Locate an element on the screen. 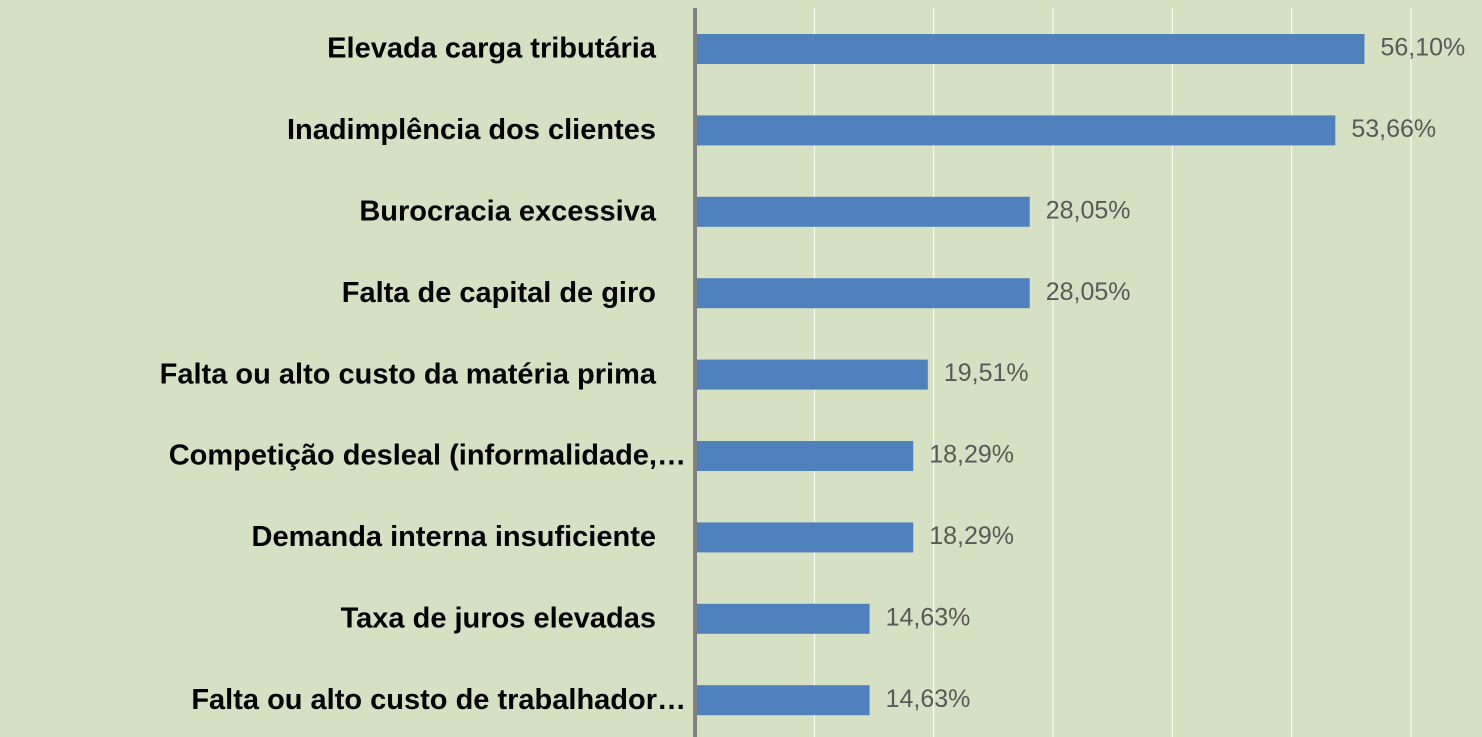 The height and width of the screenshot is (737, 1482). value-label: 56,10% is located at coordinates (1422, 48).